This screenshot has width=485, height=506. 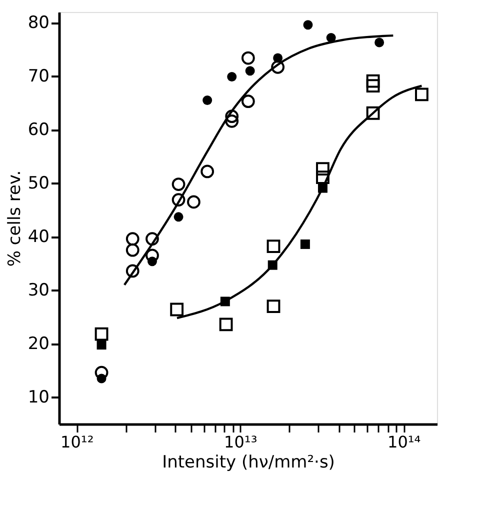 I want to click on y-tick-label: 50, so click(x=39, y=184).